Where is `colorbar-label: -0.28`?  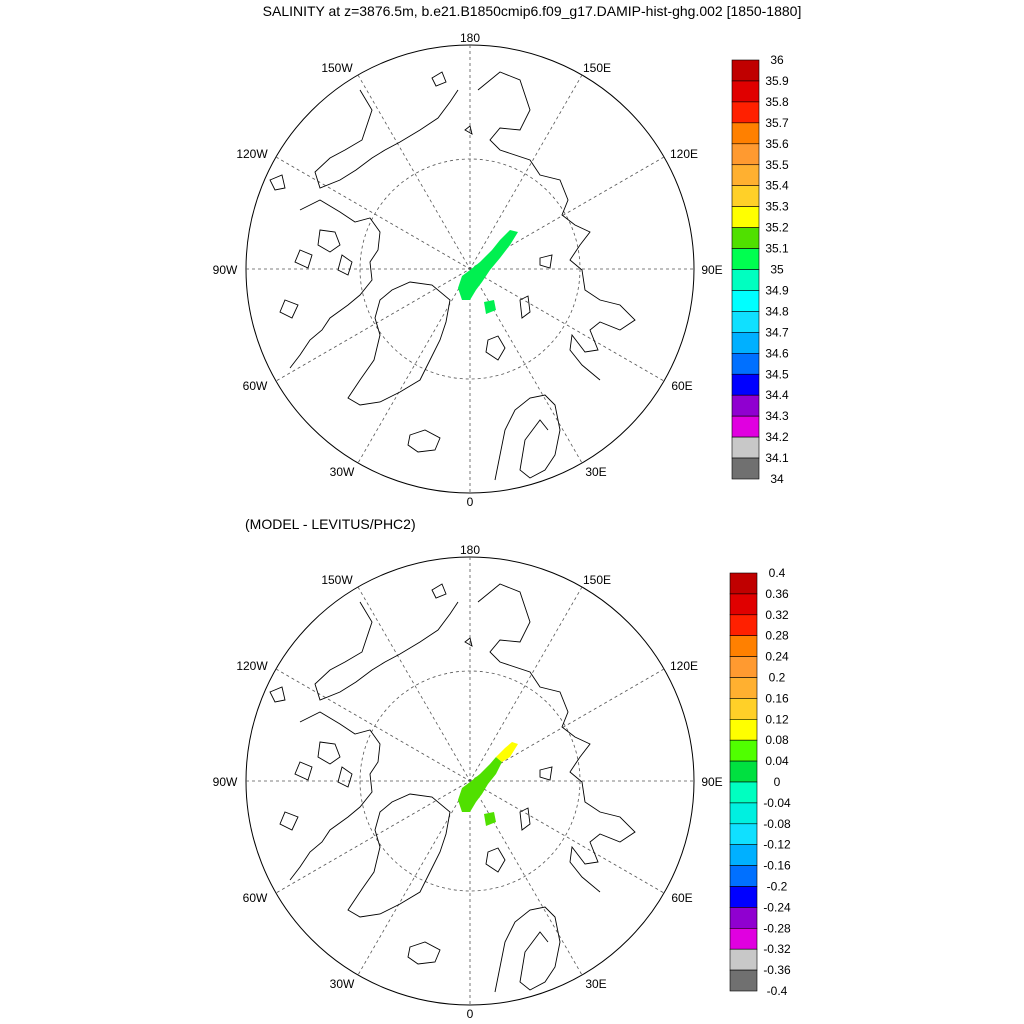
colorbar-label: -0.28 is located at coordinates (777, 928).